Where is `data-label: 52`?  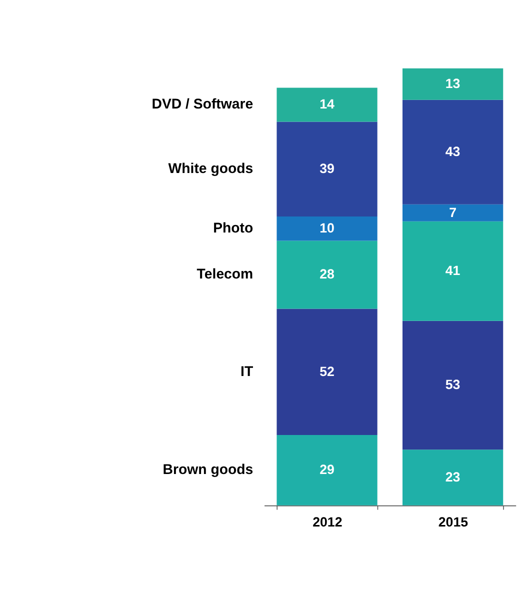
data-label: 52 is located at coordinates (327, 371).